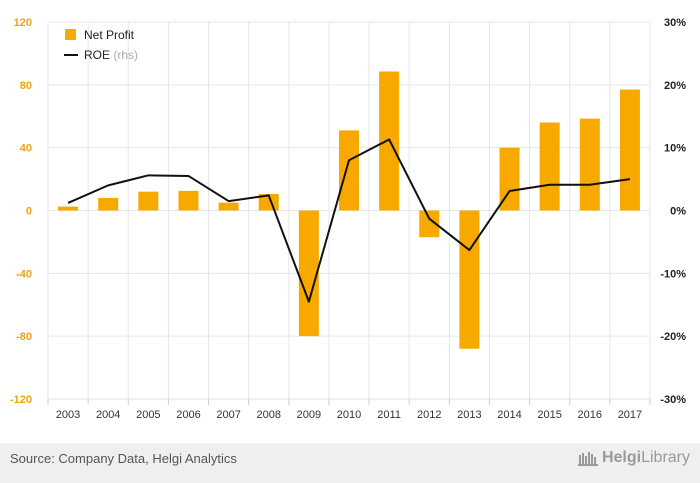 This screenshot has height=483, width=700. I want to click on brand-name-part1: Helgi, so click(621, 457).